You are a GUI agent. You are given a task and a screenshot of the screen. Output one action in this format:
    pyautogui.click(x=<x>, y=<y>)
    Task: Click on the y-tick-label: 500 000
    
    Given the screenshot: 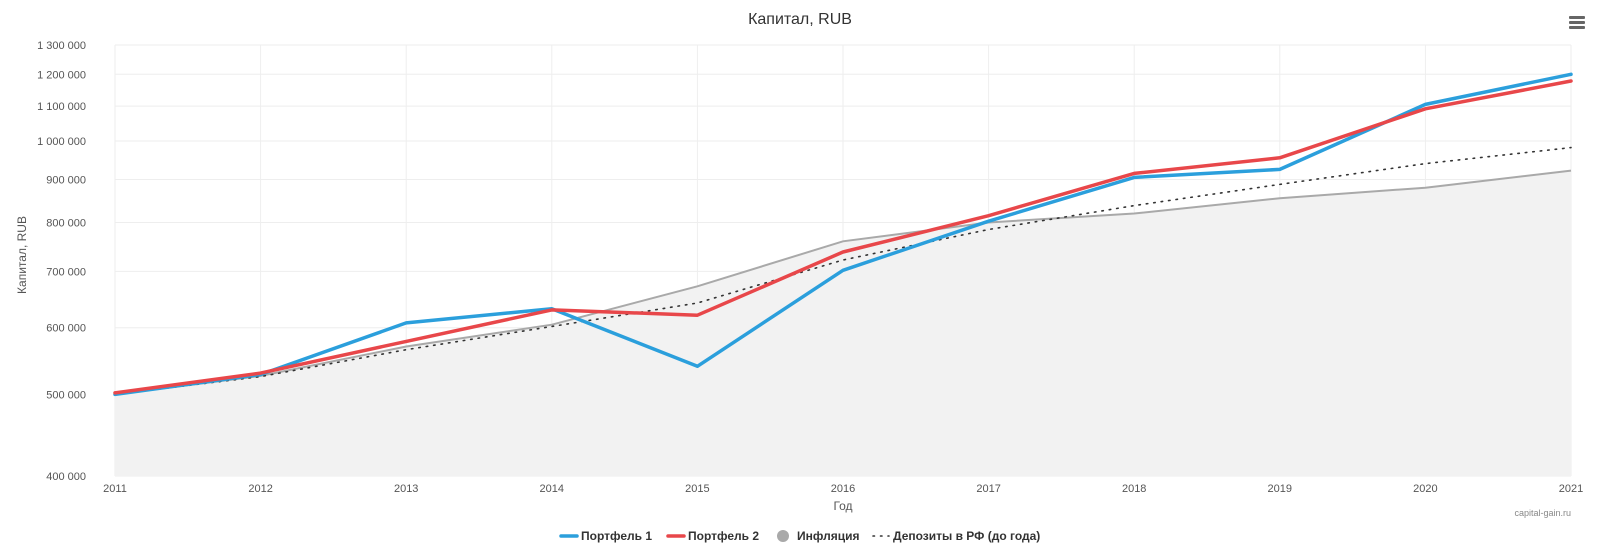 What is the action you would take?
    pyautogui.click(x=66, y=395)
    